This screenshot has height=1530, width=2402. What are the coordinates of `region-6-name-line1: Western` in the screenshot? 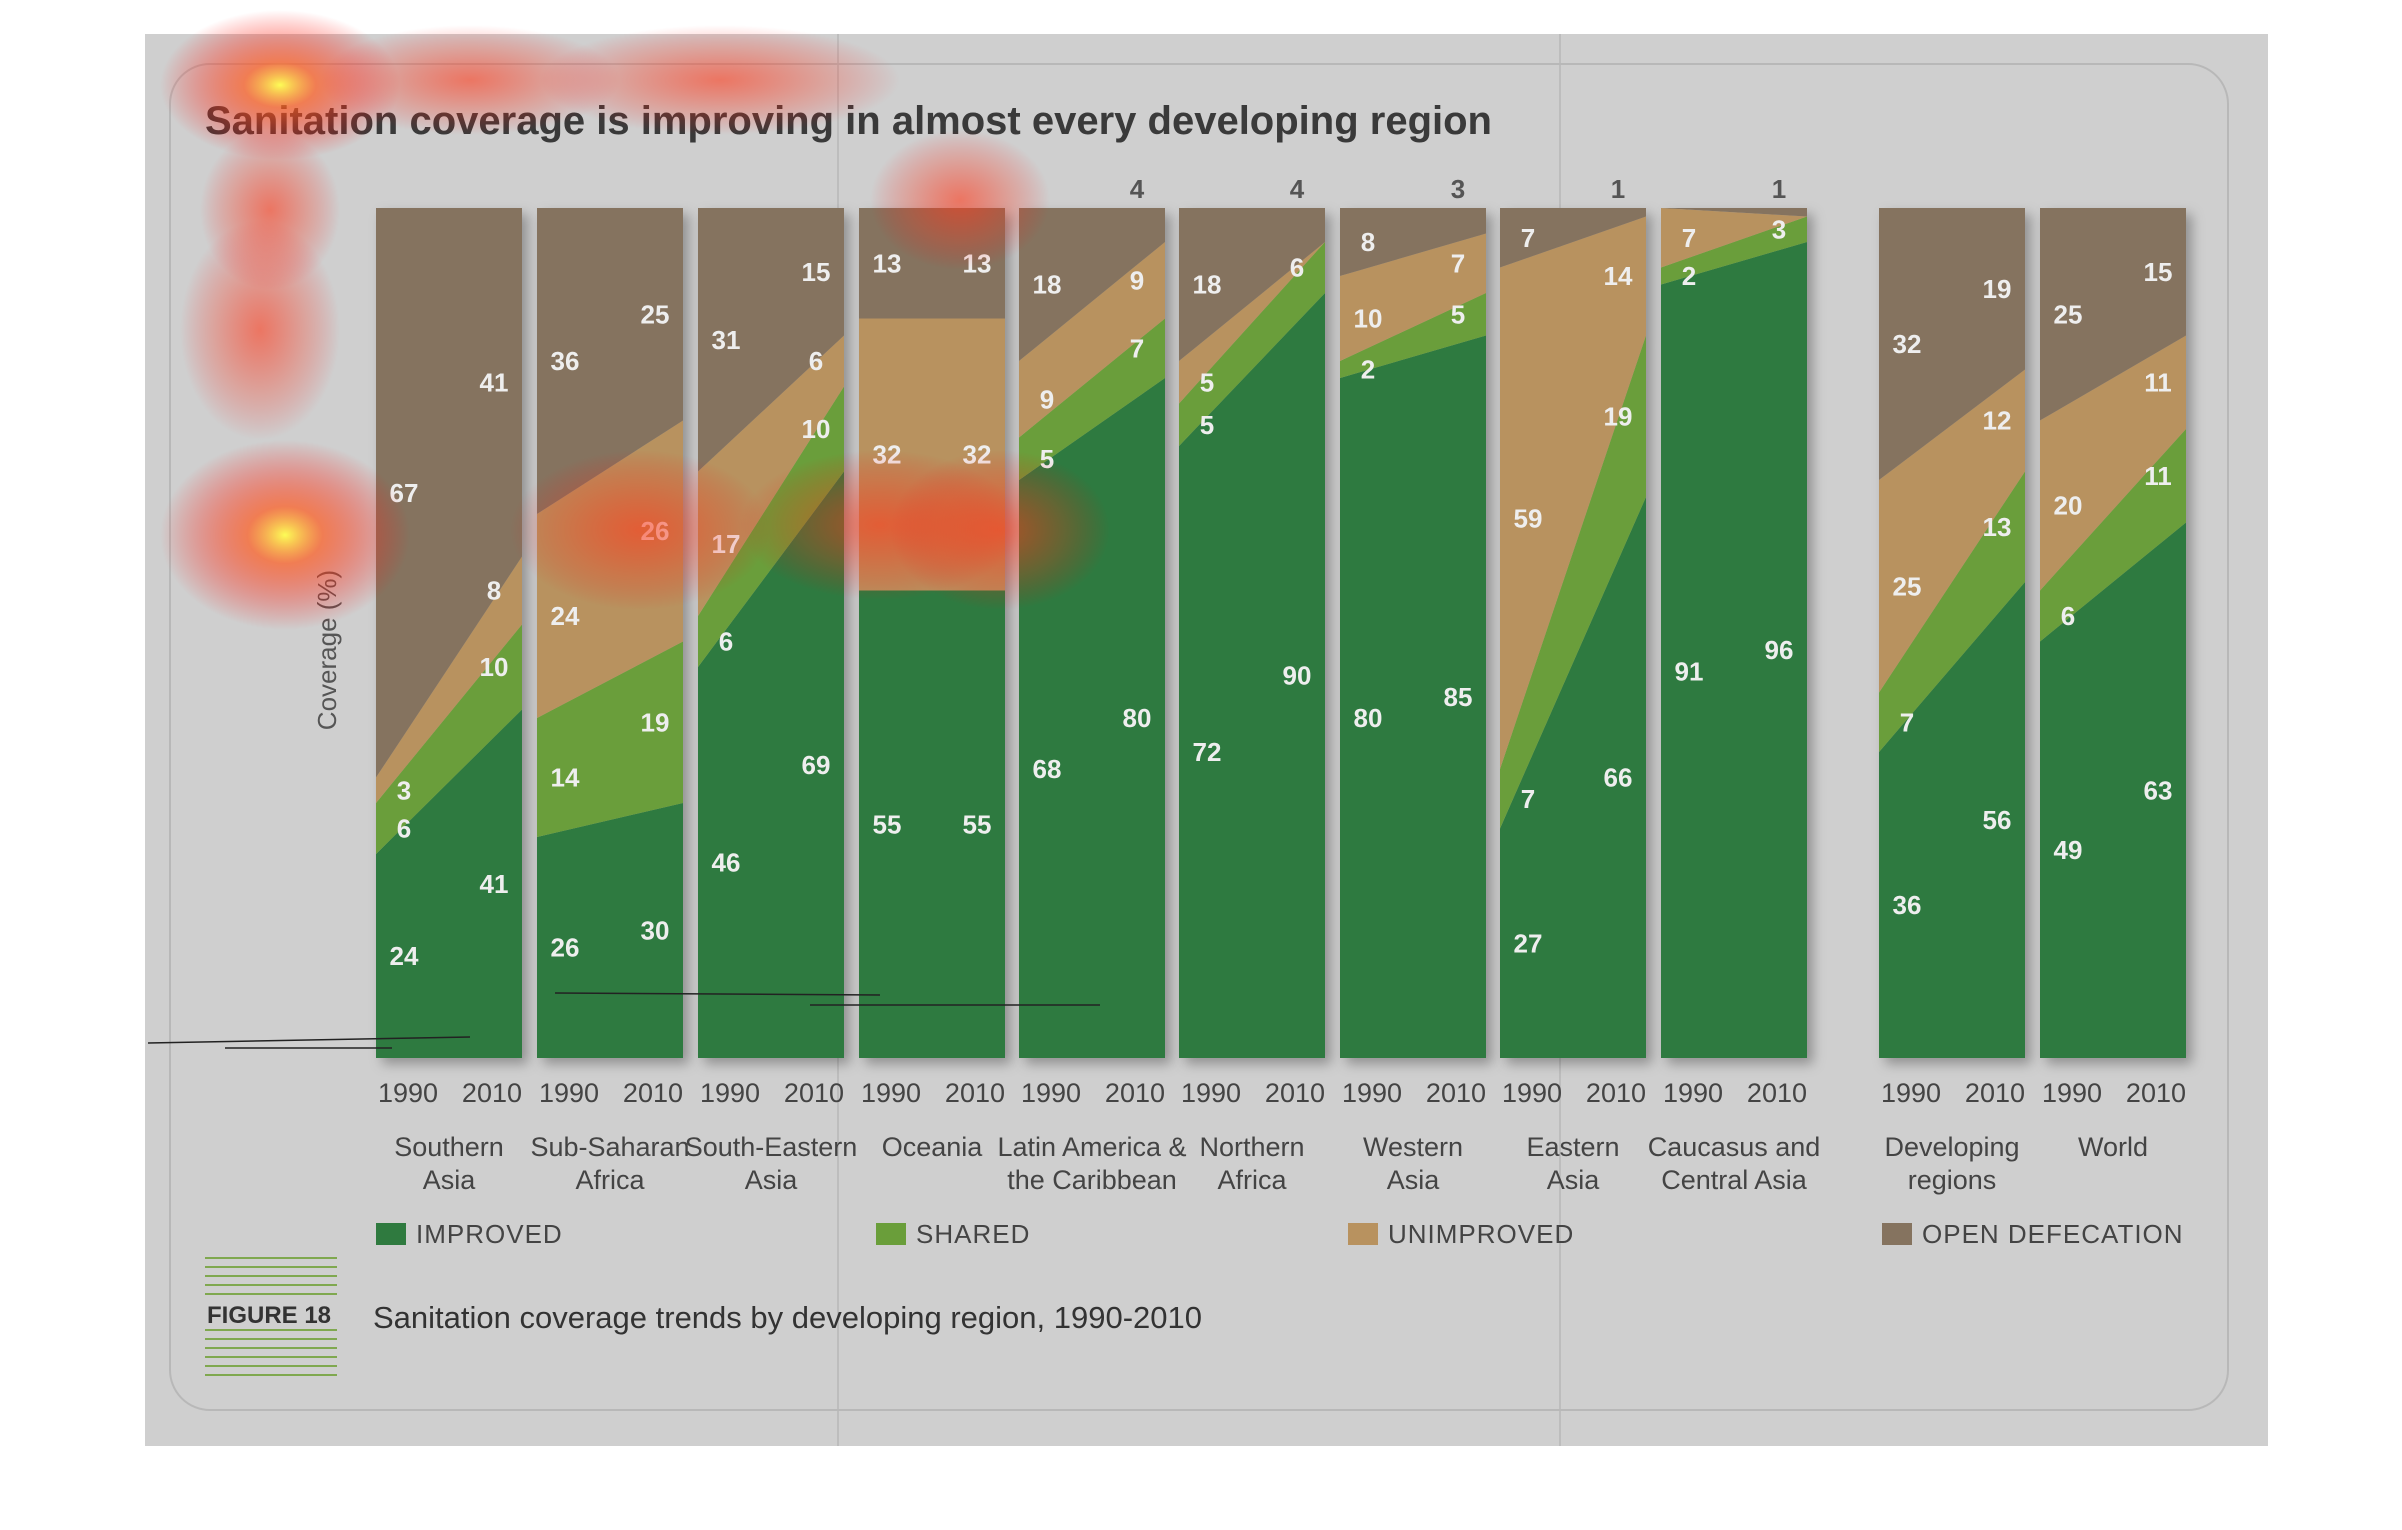 It's located at (1413, 1147).